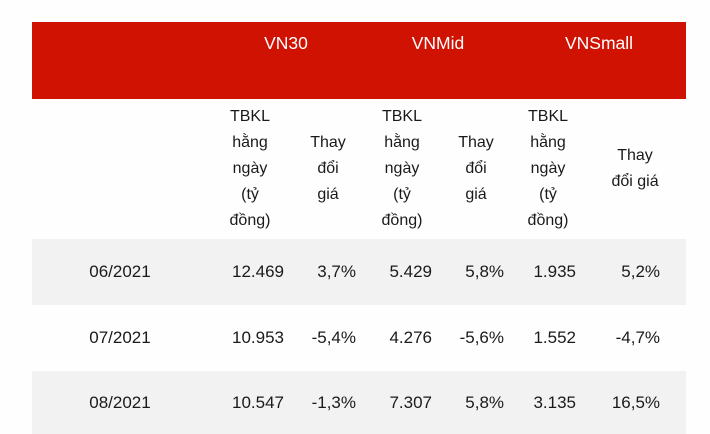  I want to click on vnmid-tbkl-cell: 4.276, so click(410, 337).